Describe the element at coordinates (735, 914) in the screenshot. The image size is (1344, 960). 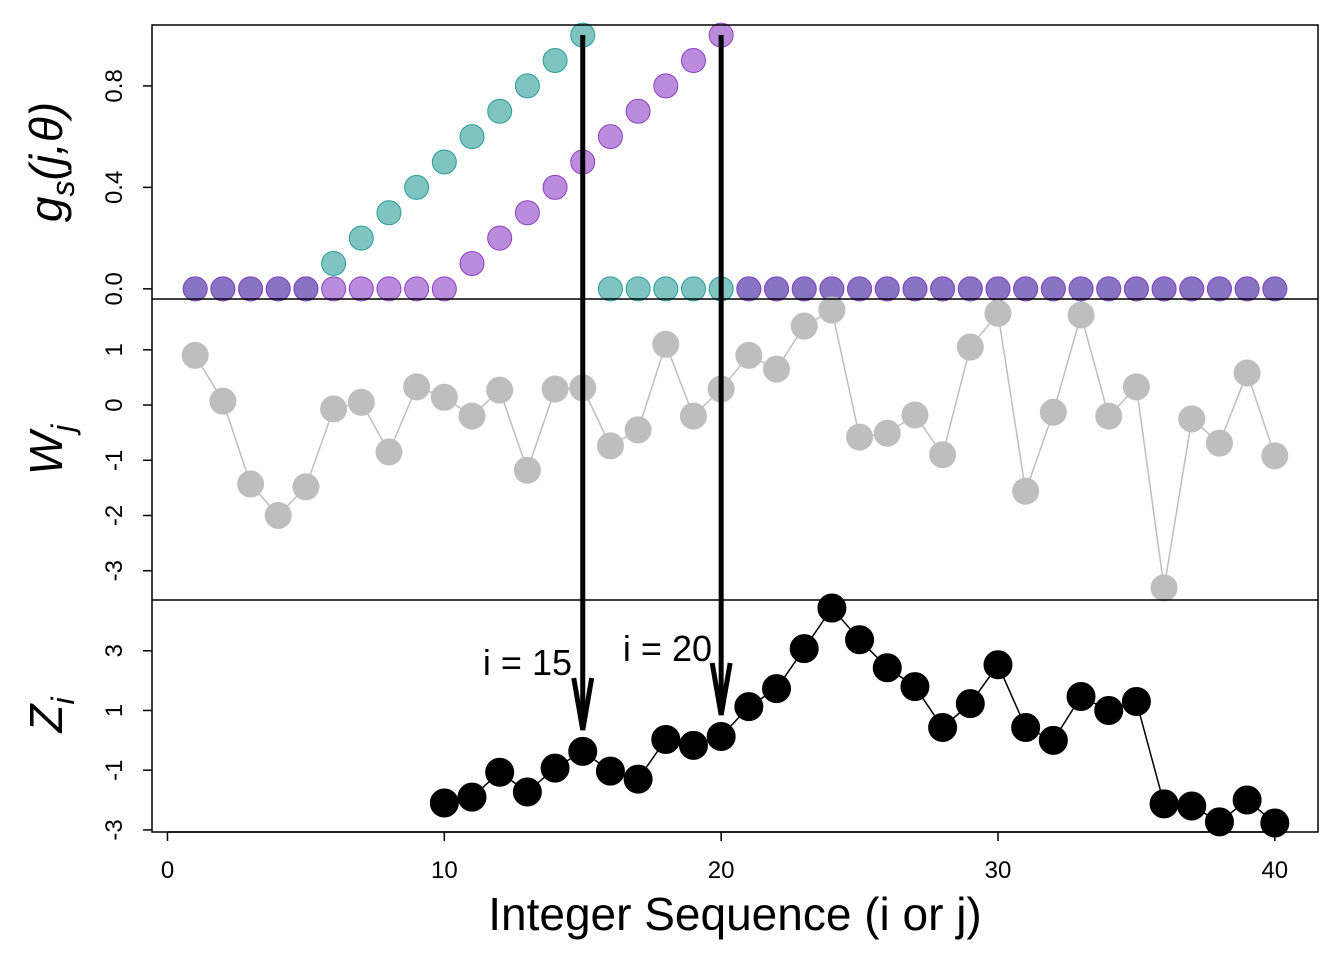
I see `x-axis-label: Integer Sequence (i or j)` at that location.